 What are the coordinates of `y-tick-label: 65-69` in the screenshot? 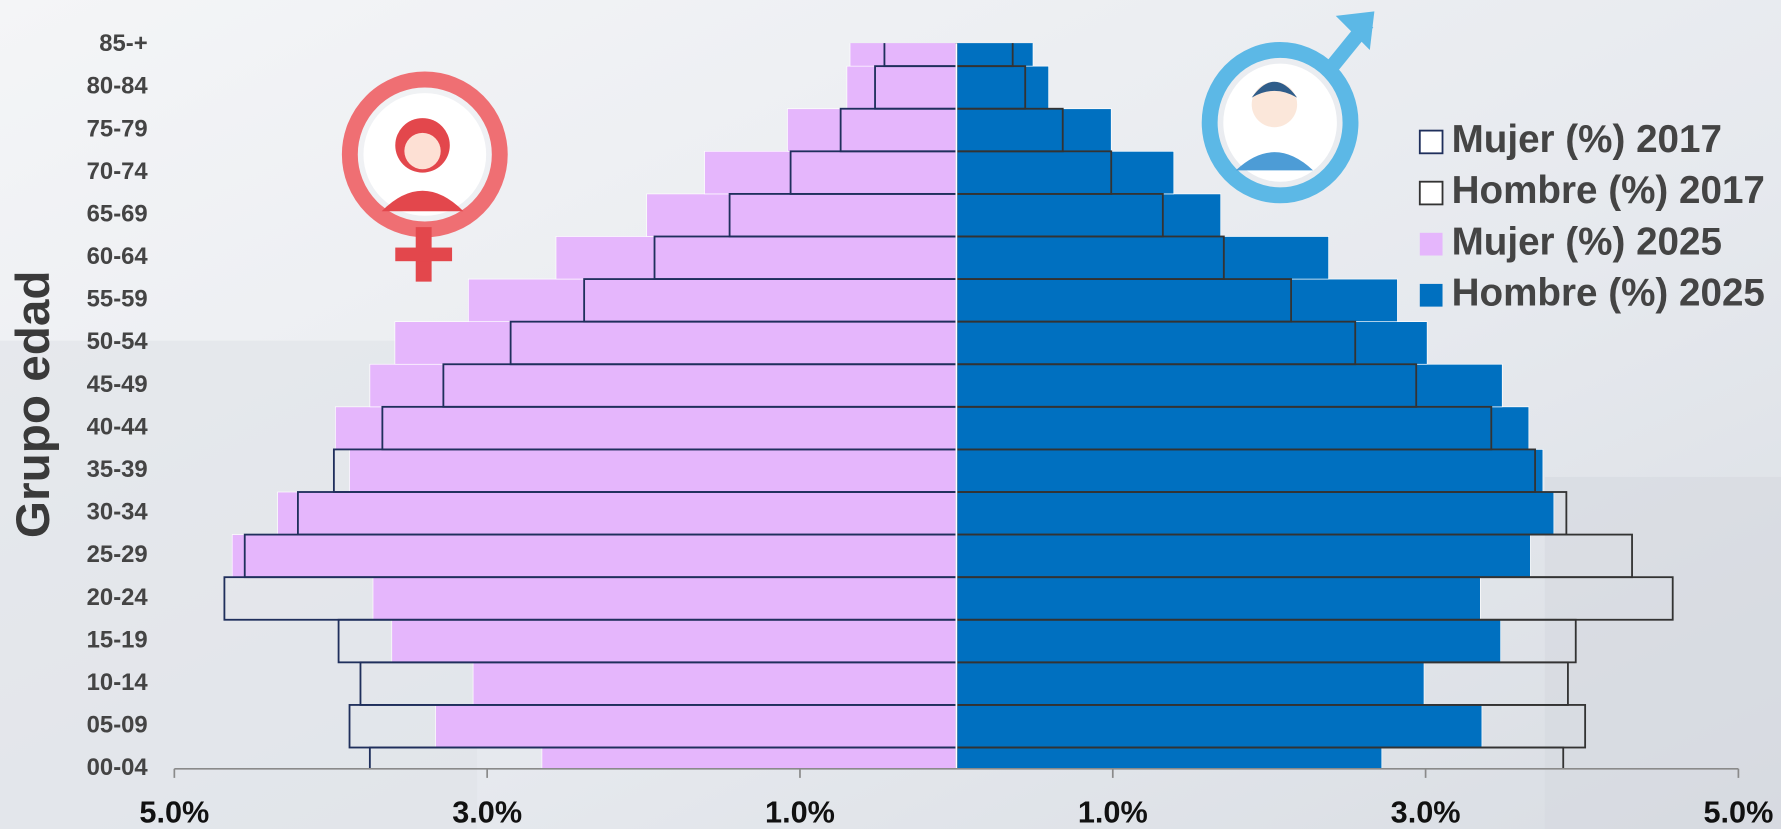 It's located at (117, 213).